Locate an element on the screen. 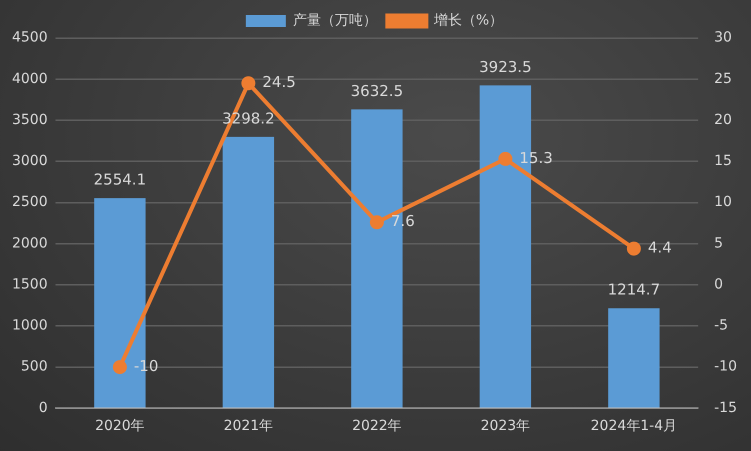  legend-label: 增长（%） is located at coordinates (468, 20).